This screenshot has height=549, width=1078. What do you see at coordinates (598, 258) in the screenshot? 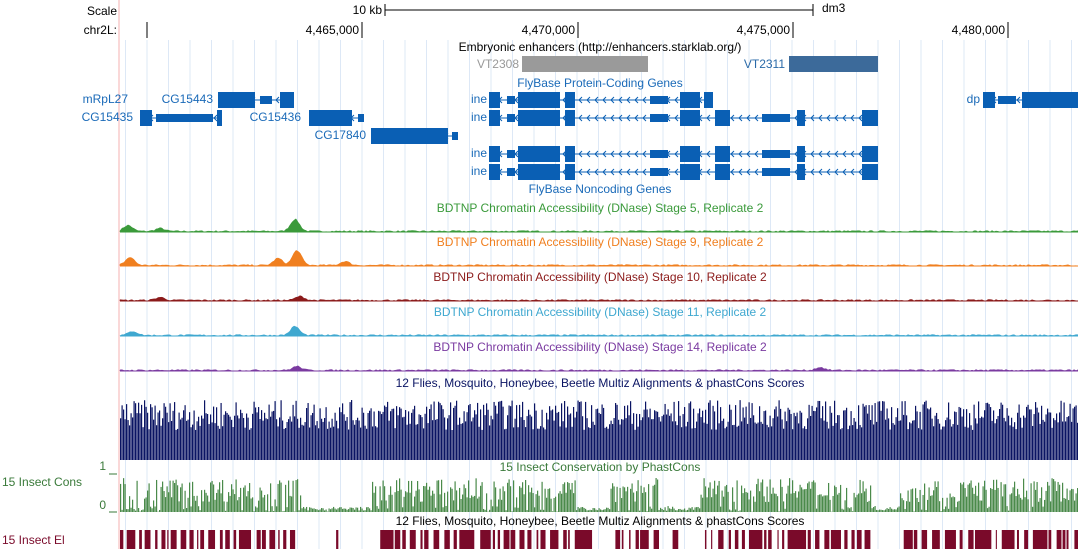
I see `signal` at bounding box center [598, 258].